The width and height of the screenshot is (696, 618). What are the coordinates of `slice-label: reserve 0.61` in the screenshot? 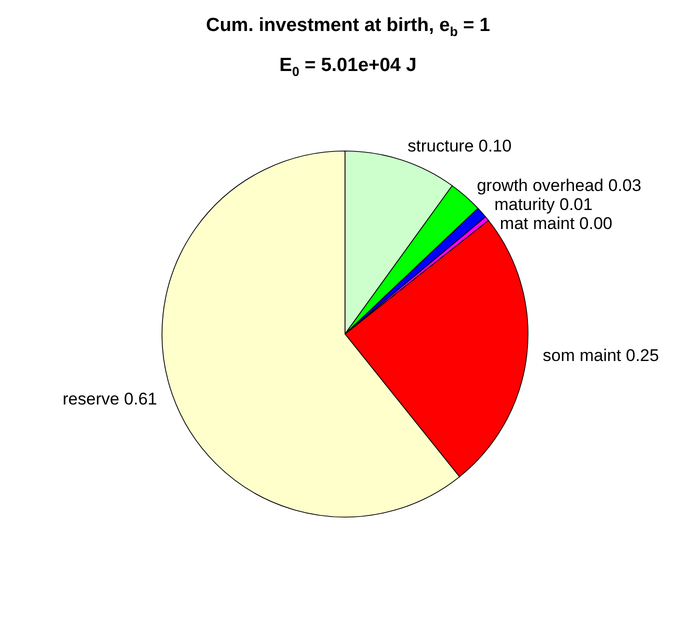 It's located at (110, 398).